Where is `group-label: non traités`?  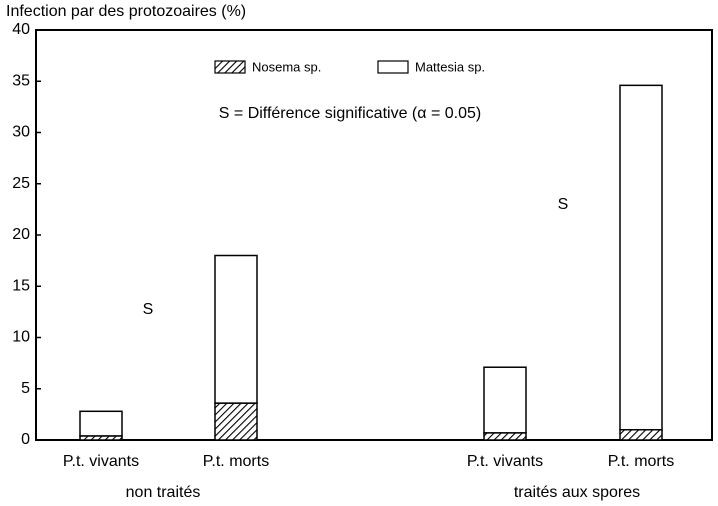
group-label: non traités is located at coordinates (163, 492).